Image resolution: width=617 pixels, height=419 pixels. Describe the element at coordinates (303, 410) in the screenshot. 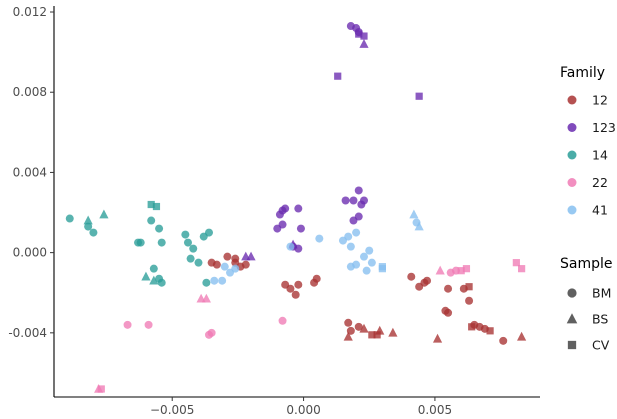

I see `x-tick-label: 0.000` at that location.